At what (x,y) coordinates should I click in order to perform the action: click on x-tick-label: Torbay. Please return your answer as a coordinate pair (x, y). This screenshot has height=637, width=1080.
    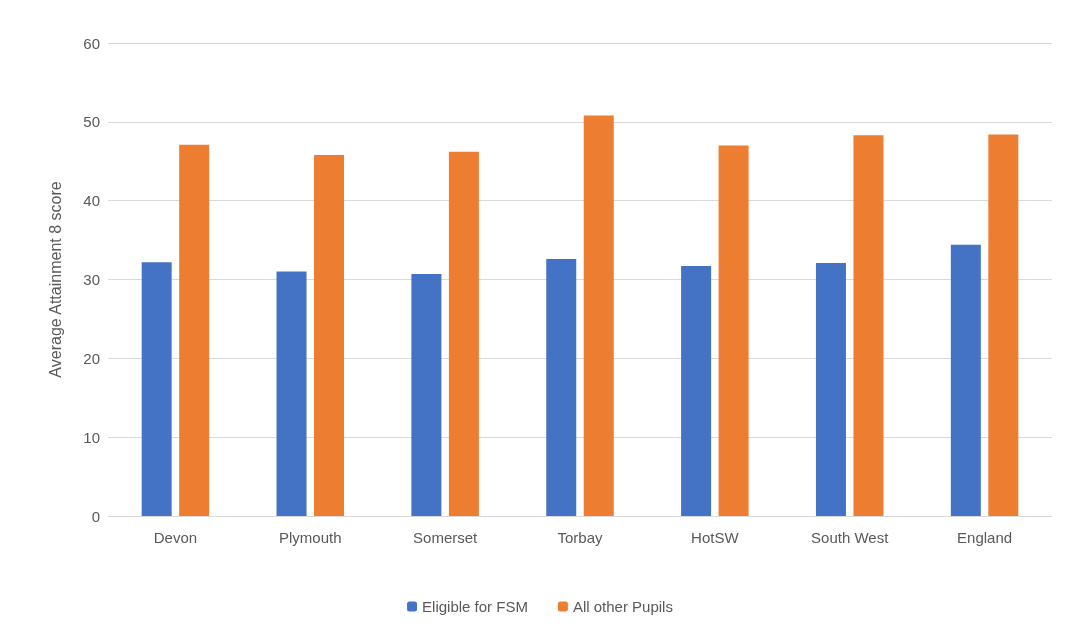
    Looking at the image, I should click on (580, 537).